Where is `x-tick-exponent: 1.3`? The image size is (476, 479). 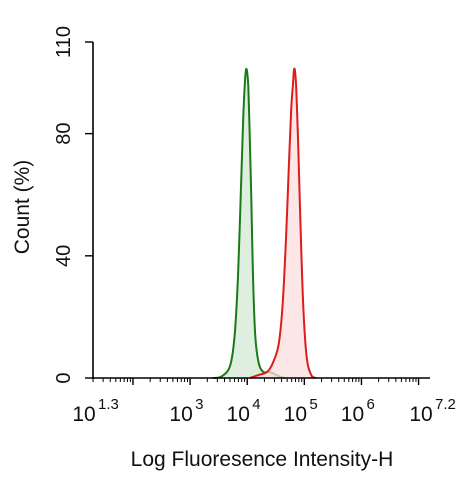 x-tick-exponent: 1.3 is located at coordinates (108, 404).